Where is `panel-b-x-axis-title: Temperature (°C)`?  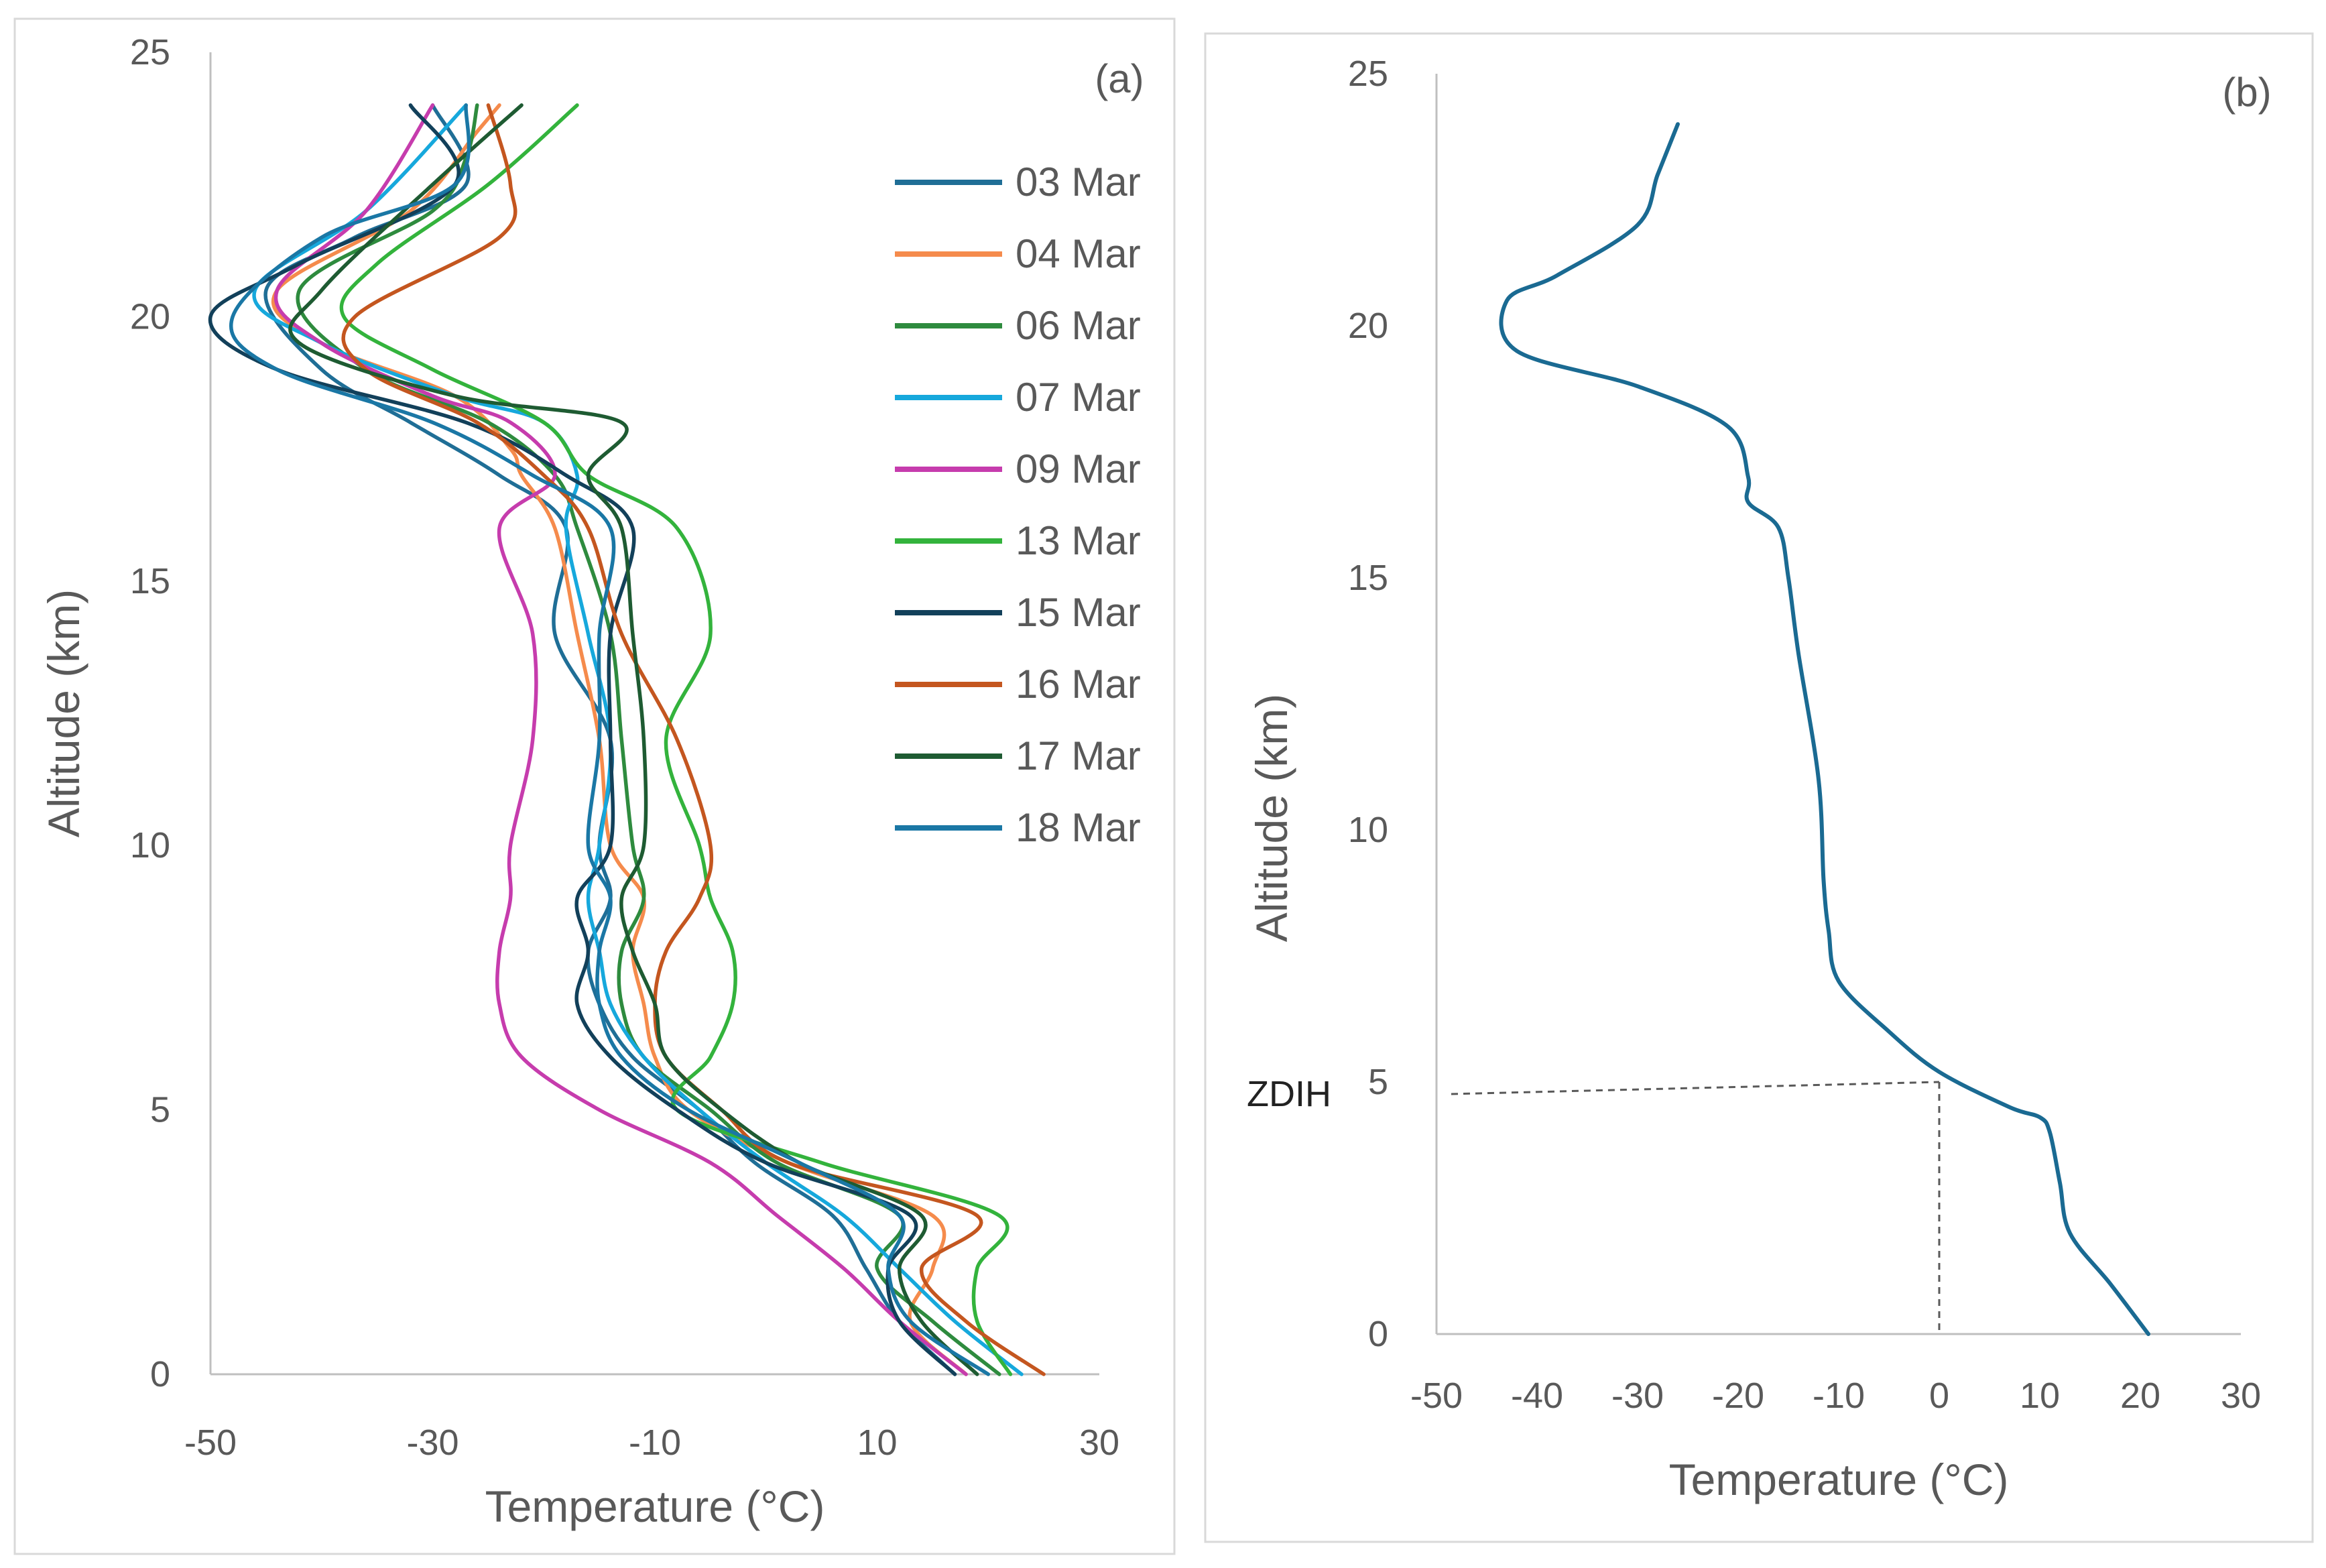
panel-b-x-axis-title: Temperature (°C) is located at coordinates (1839, 1480).